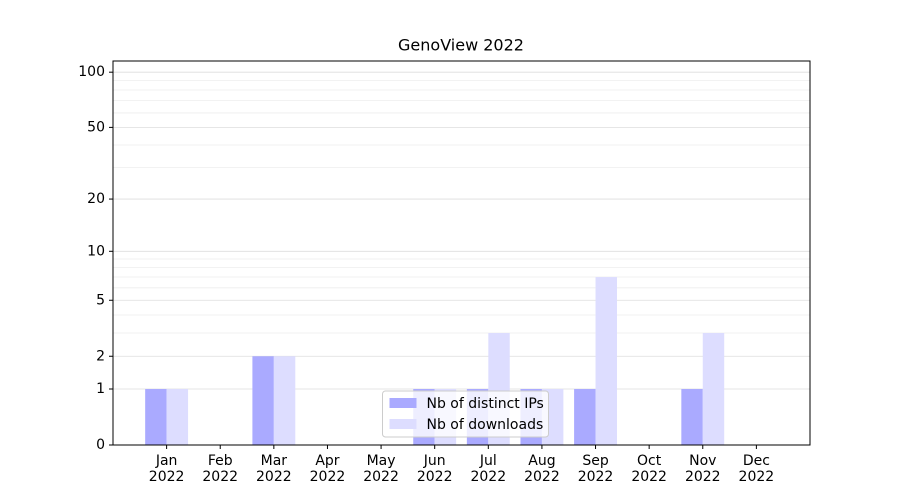  Describe the element at coordinates (702, 469) in the screenshot. I see `x-tick-label: Nov 2022` at that location.